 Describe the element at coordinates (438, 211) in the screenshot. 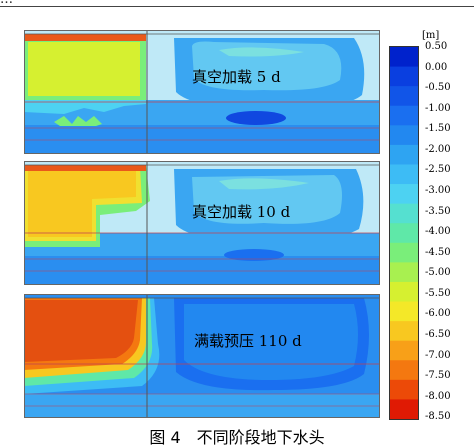

I see `colorbar-tick-label: -3.50` at that location.